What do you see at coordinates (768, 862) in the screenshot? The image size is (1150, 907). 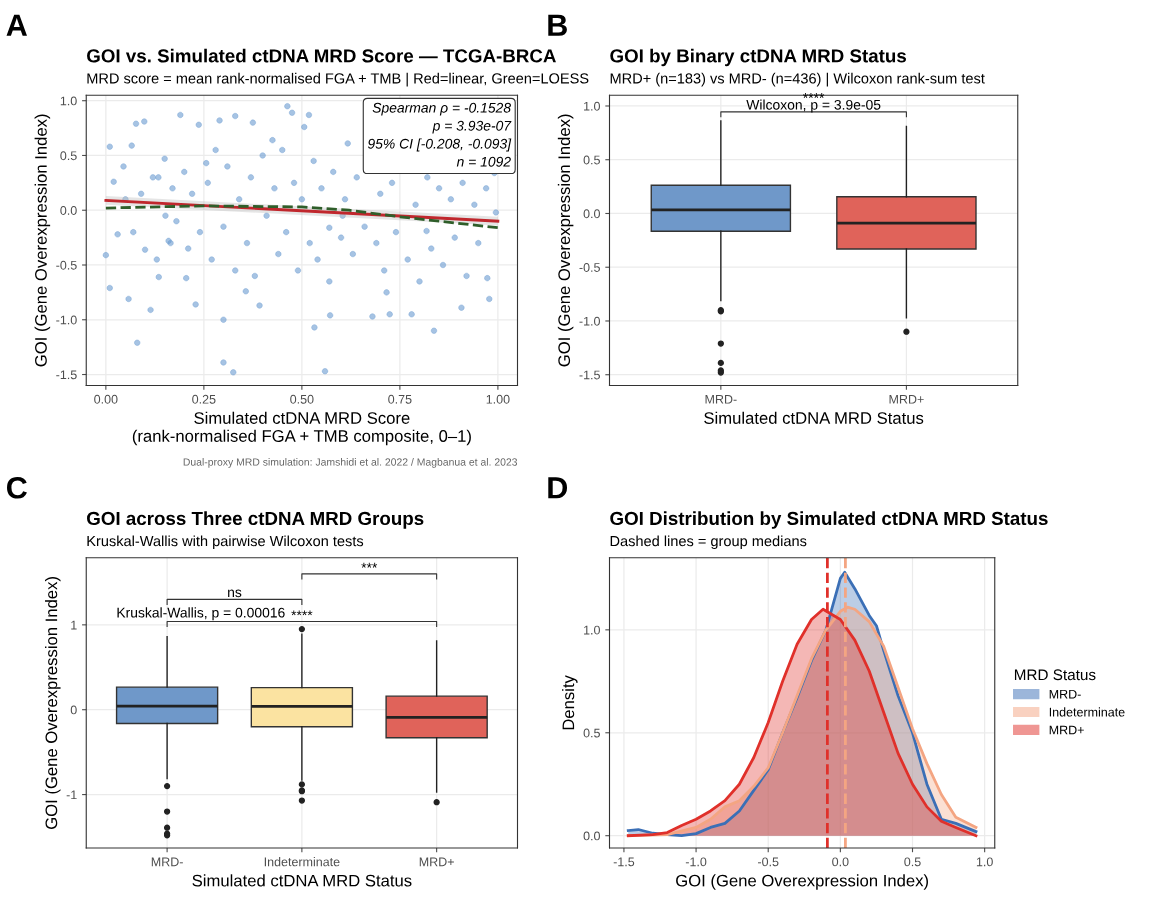 I see `x-tick-label: -0.5` at bounding box center [768, 862].